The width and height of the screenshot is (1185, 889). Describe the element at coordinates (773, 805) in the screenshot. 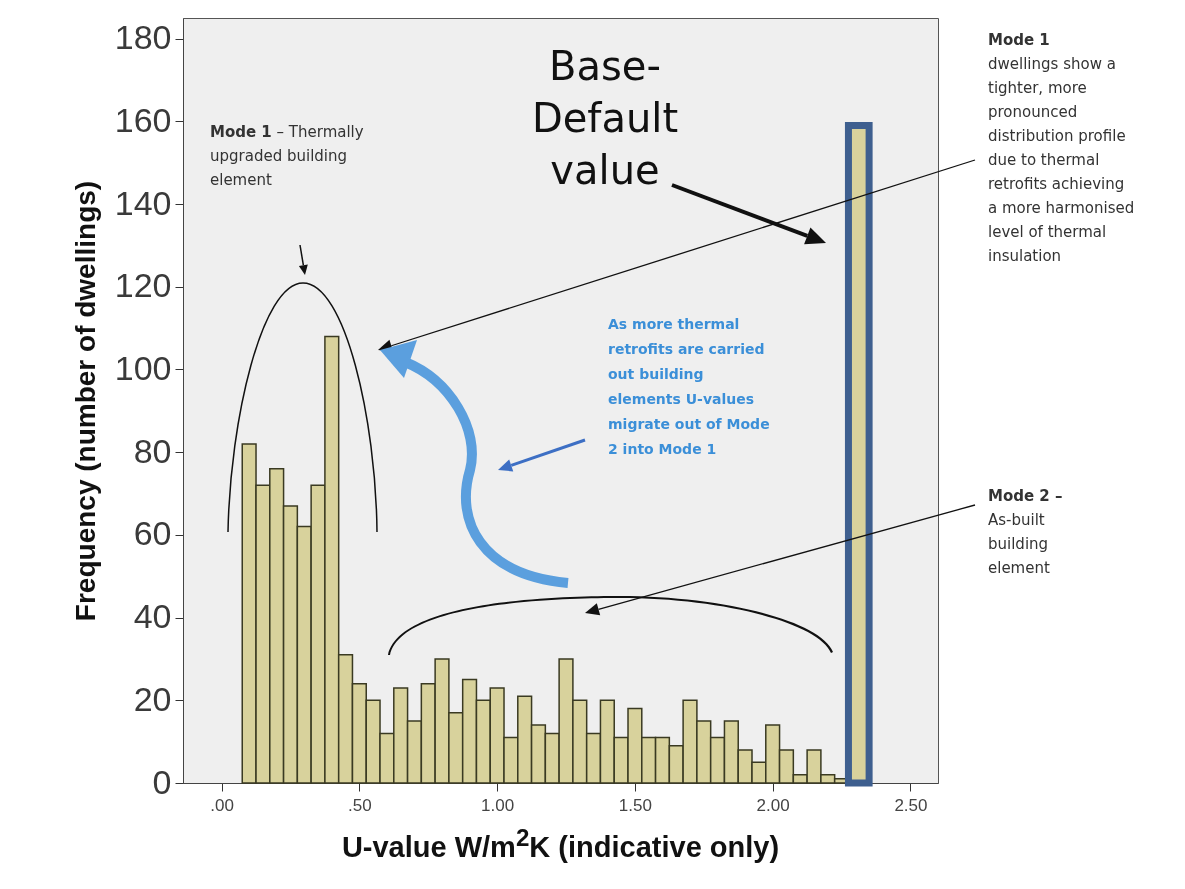

I see `x-tick-label: 2.00` at that location.